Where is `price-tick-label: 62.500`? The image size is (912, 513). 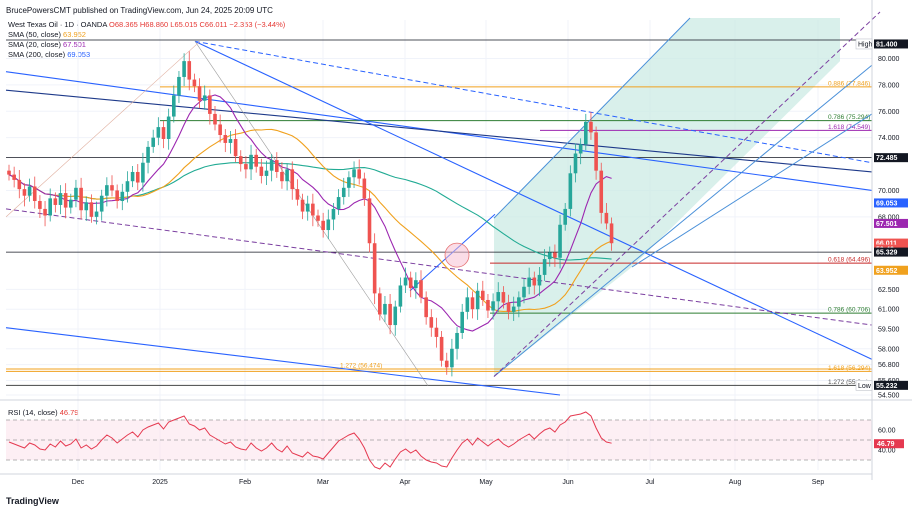
price-tick-label: 62.500 is located at coordinates (889, 290).